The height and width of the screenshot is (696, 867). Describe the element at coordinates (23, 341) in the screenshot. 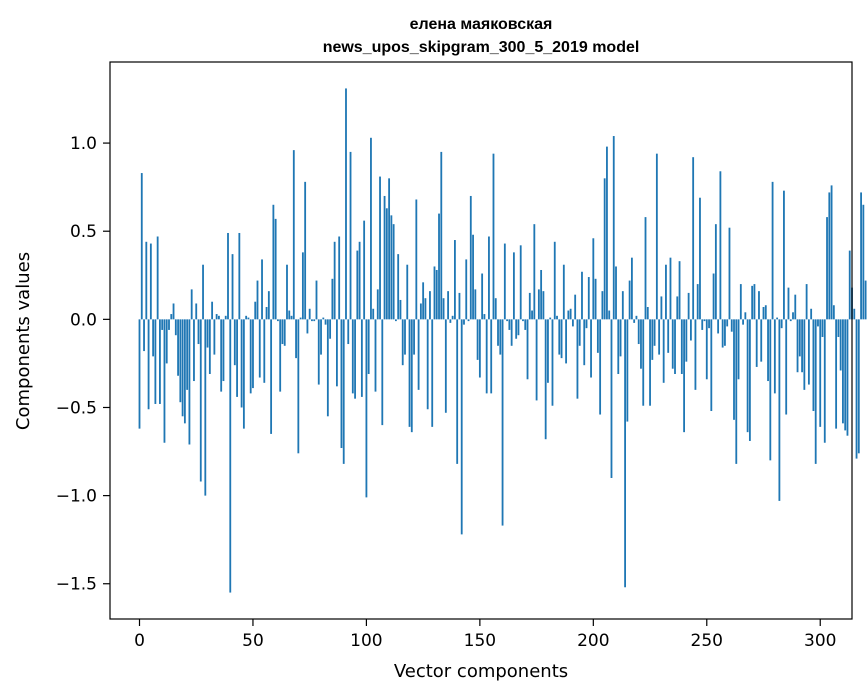

I see `y-axis-label: Components values` at that location.